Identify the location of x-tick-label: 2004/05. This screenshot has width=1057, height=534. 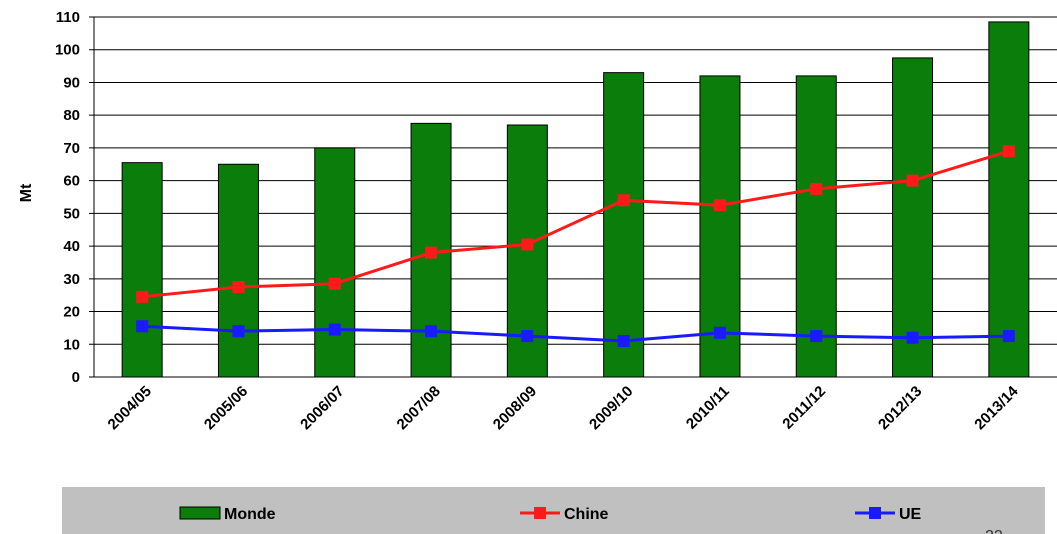
(130, 408).